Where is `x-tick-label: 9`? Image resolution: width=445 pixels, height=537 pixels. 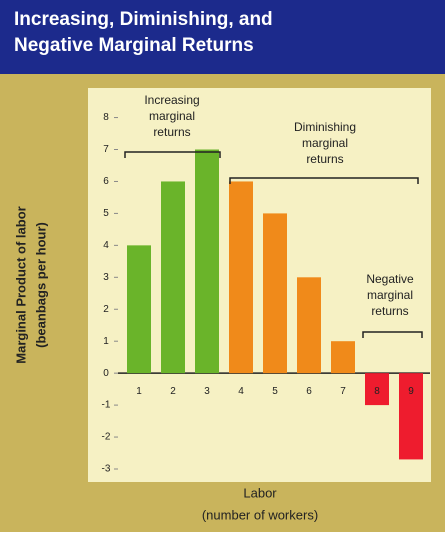 x-tick-label: 9 is located at coordinates (411, 391).